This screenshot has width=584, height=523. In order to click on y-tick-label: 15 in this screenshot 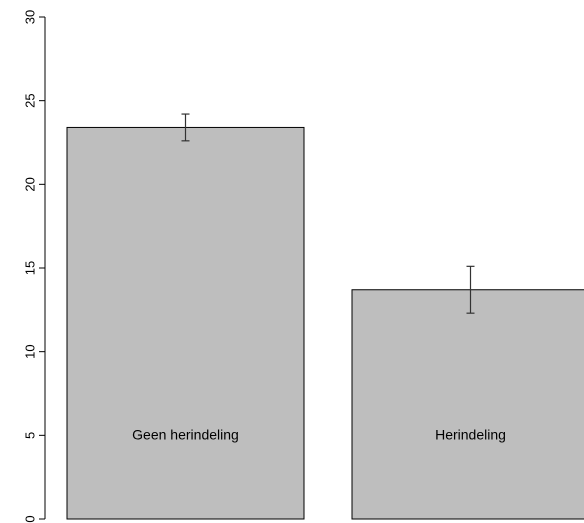, I will do `click(29, 268)`.